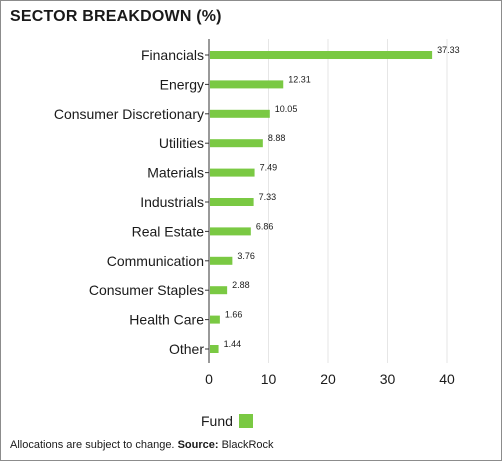  Describe the element at coordinates (146, 290) in the screenshot. I see `category-label: Consumer Staples` at that location.